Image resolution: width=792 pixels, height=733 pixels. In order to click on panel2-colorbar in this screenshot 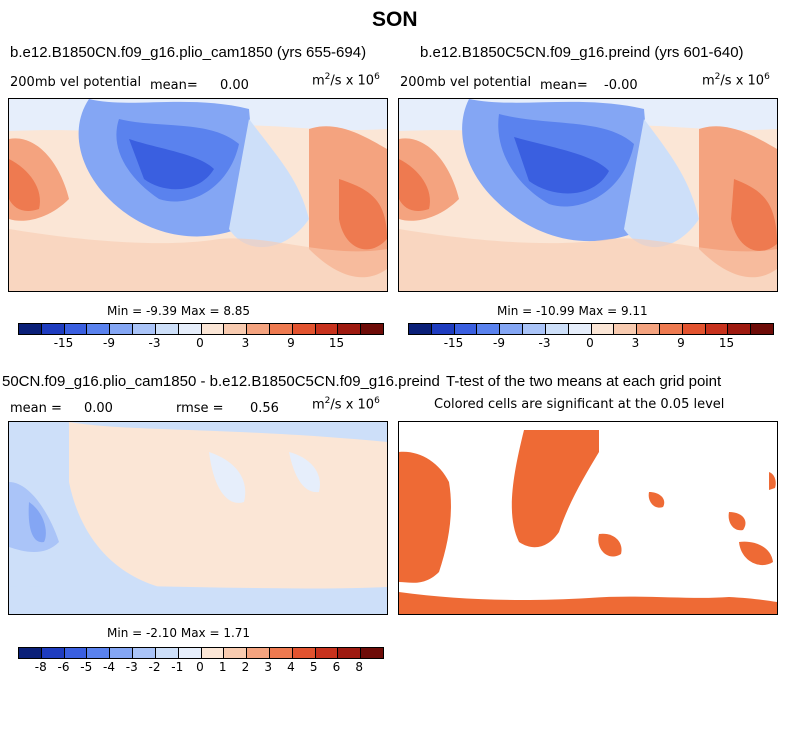, I will do `click(591, 329)`.